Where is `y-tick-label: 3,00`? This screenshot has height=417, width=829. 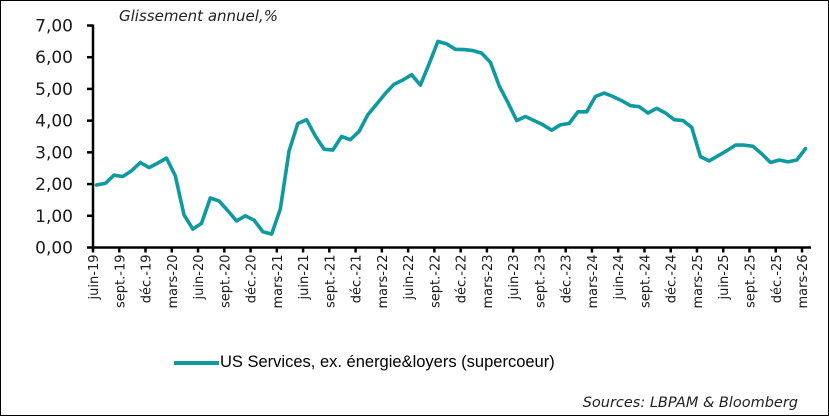 y-tick-label: 3,00 is located at coordinates (54, 153).